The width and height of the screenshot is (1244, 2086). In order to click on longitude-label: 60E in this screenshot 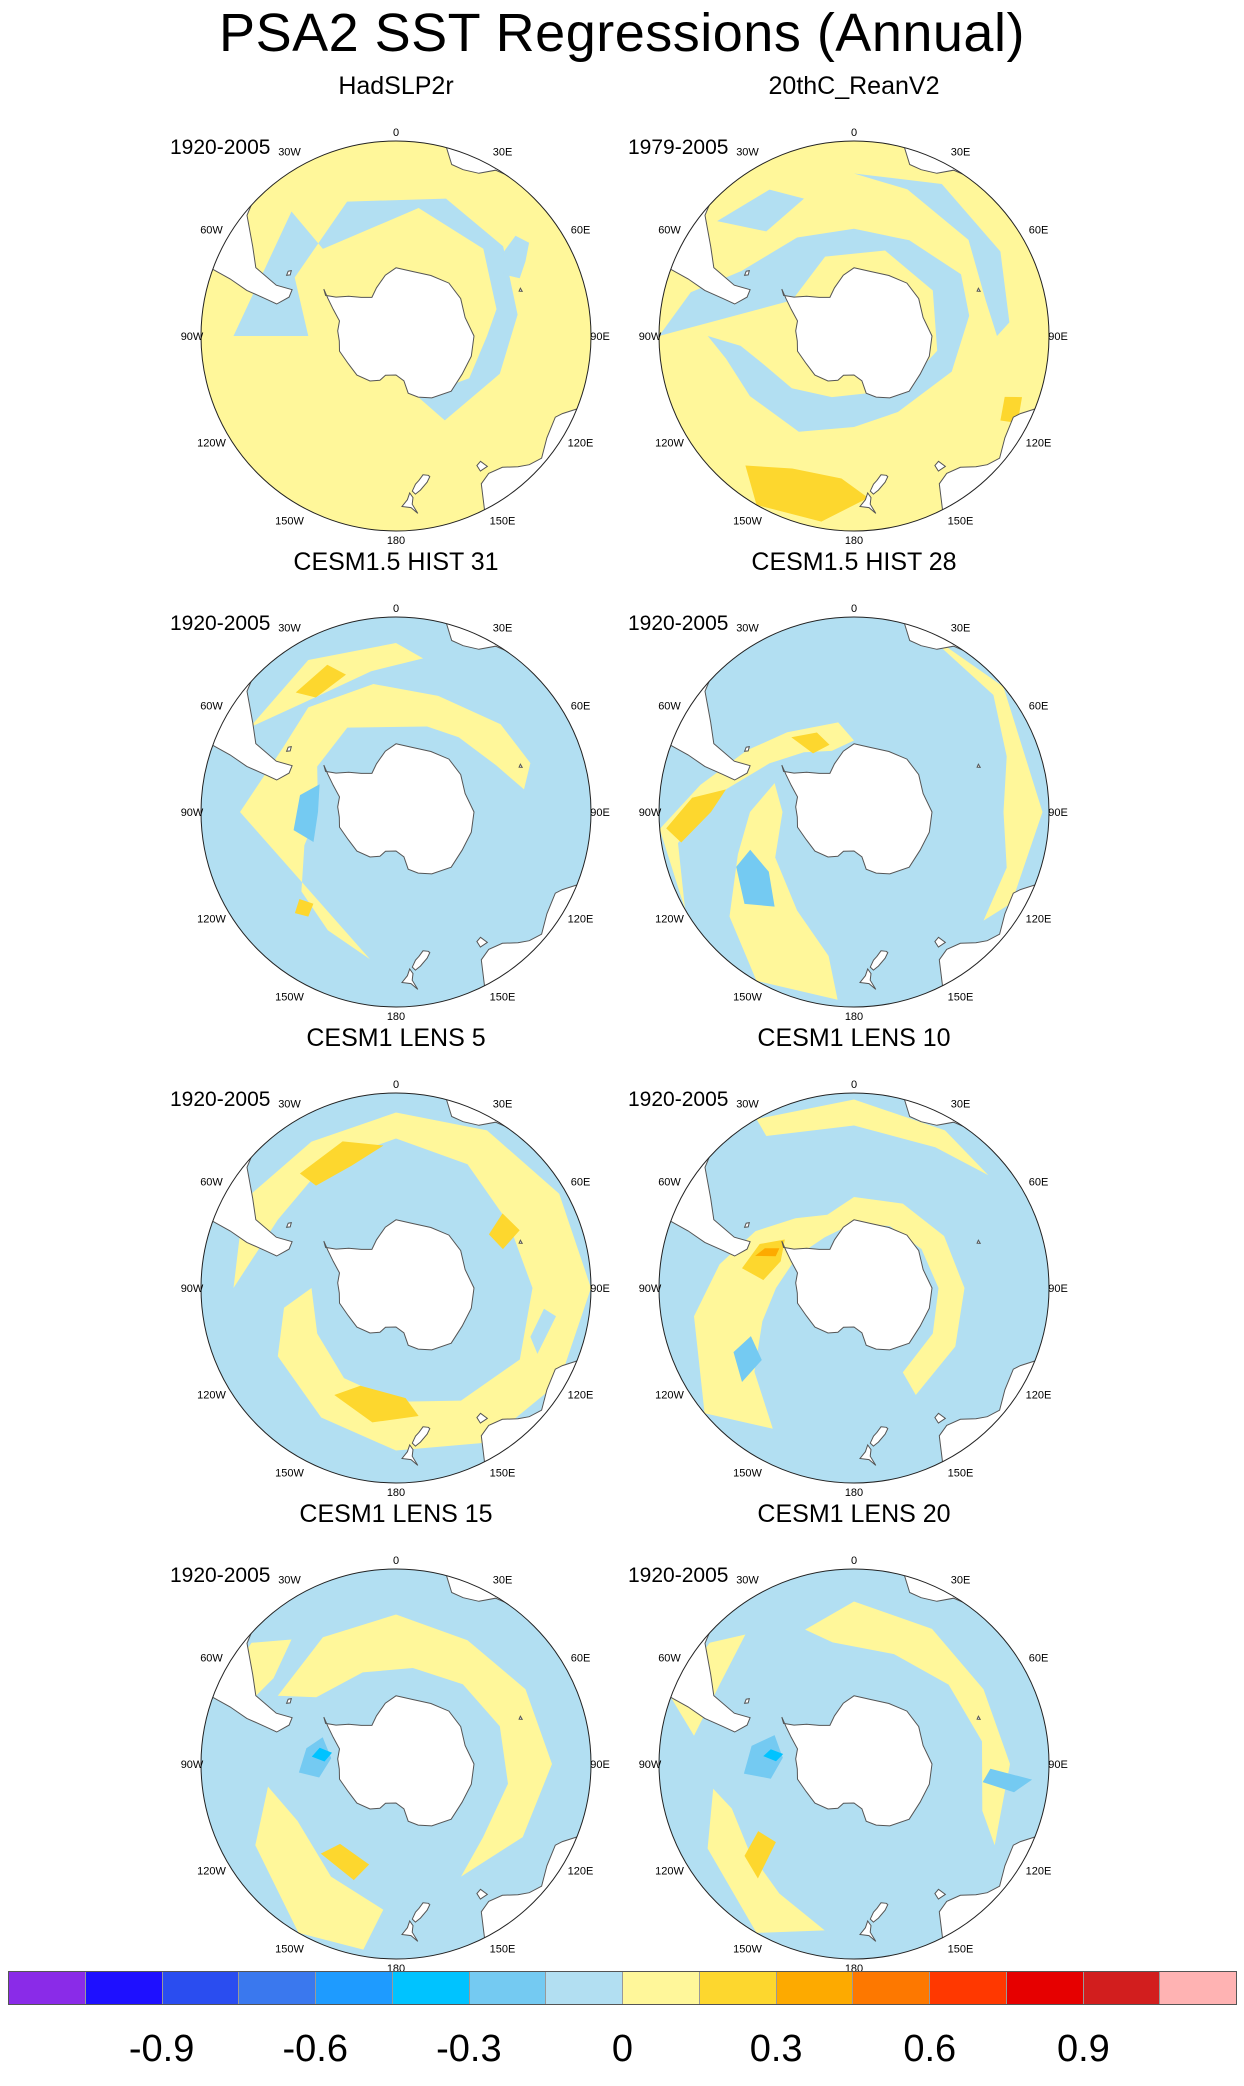, I will do `click(1039, 1183)`.